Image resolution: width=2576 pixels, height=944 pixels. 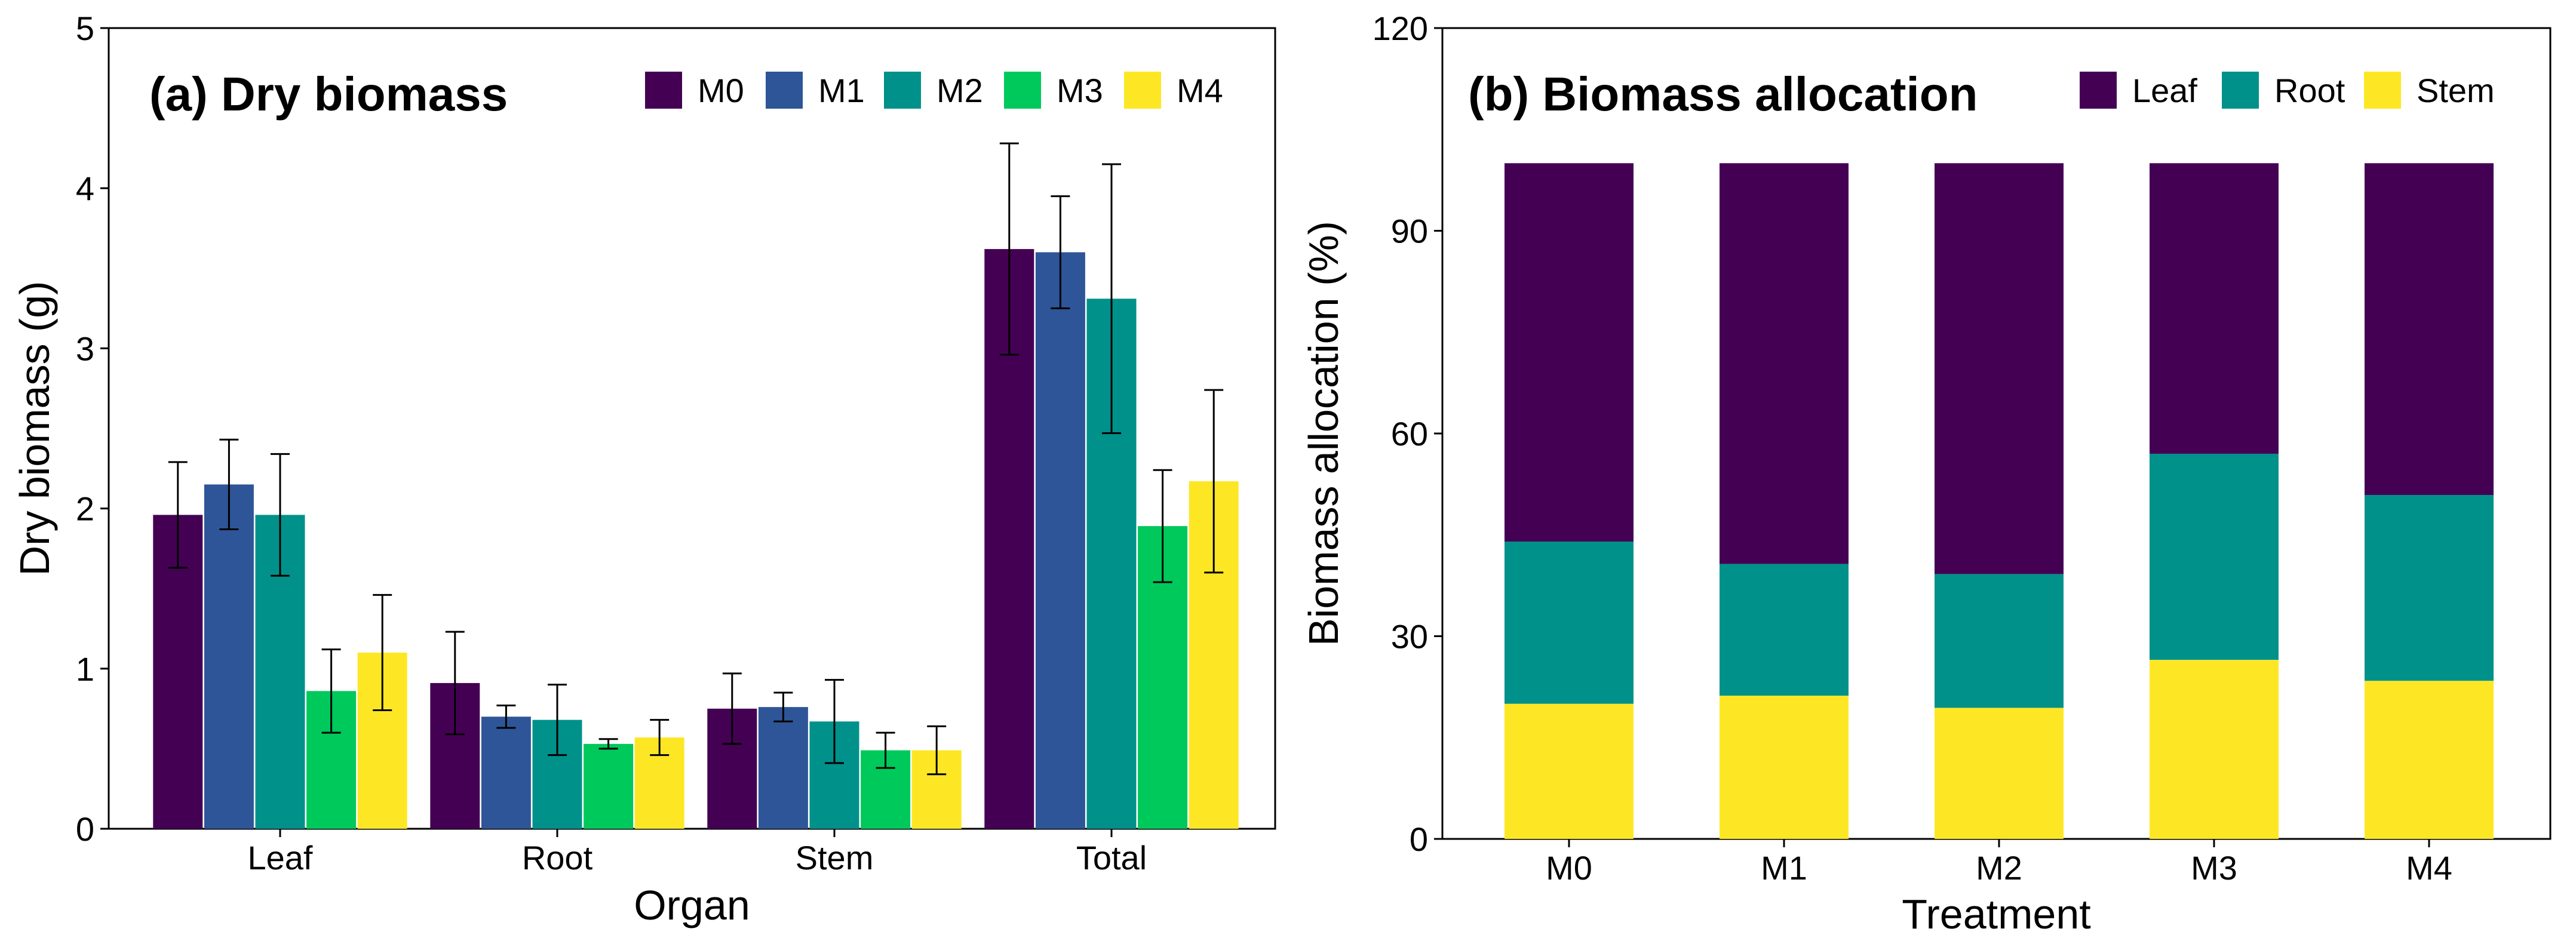 What do you see at coordinates (455, 683) in the screenshot?
I see `error-bar-root-m0` at bounding box center [455, 683].